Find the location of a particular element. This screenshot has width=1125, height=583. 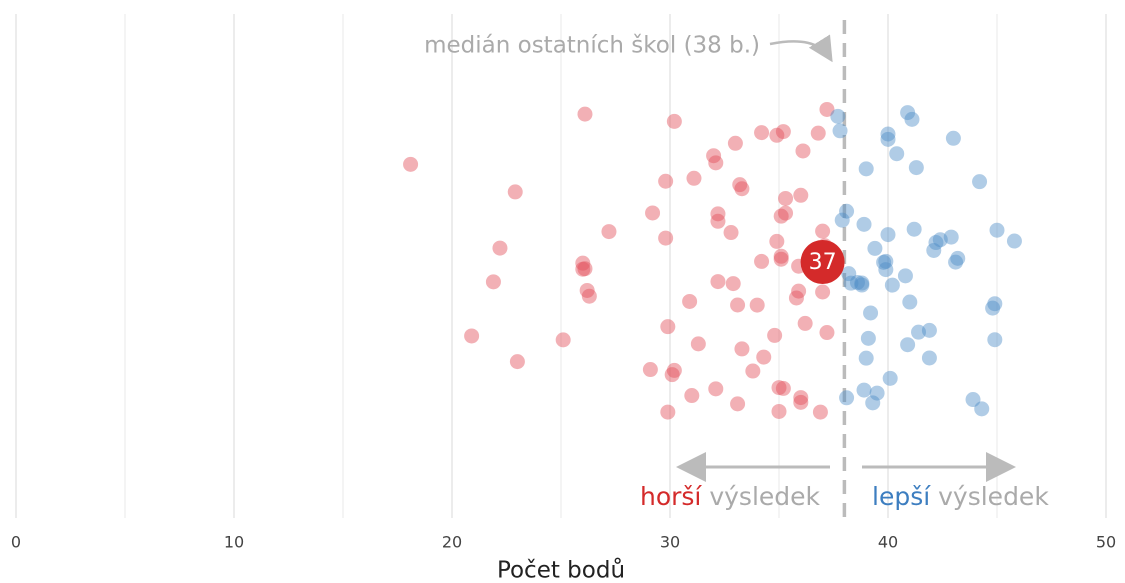

x-tick-label: 40 is located at coordinates (888, 542).